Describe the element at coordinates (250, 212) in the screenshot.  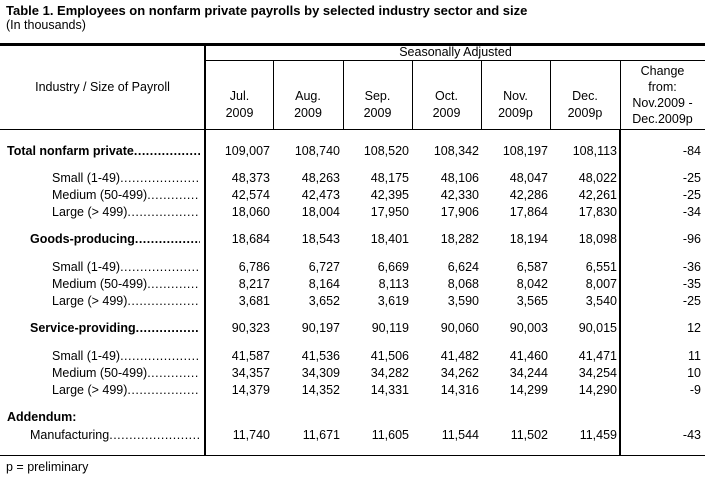
I see `cell-value: 18,060` at that location.